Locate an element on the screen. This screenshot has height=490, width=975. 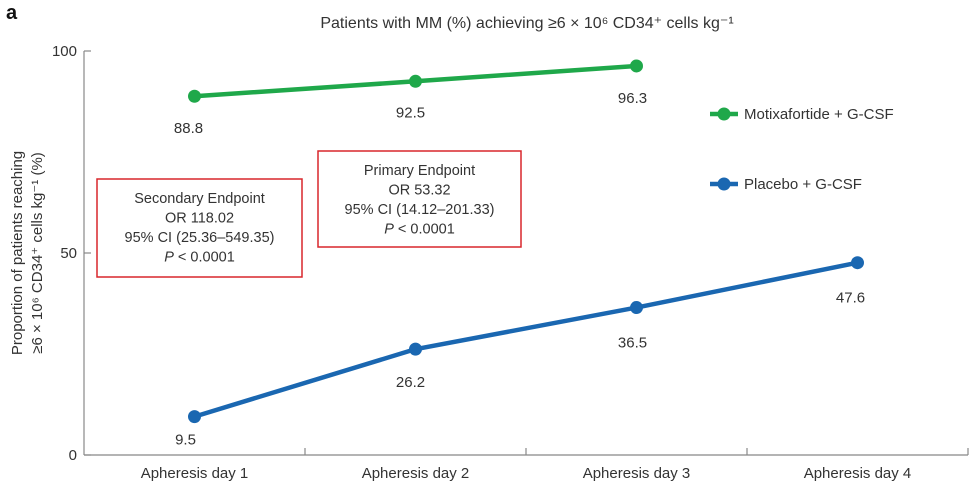
y-axis-label-line1: Proportion of patients reaching is located at coordinates (17, 253).